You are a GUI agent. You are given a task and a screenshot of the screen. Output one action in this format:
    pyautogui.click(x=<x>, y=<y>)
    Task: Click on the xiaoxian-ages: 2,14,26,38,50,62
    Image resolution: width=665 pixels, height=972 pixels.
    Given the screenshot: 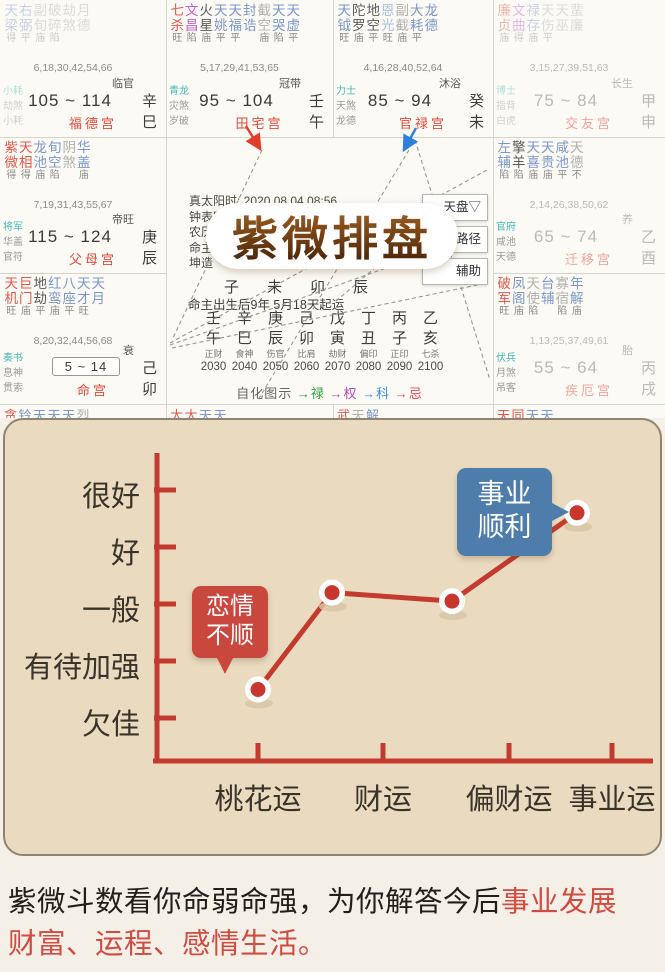 What is the action you would take?
    pyautogui.click(x=569, y=205)
    